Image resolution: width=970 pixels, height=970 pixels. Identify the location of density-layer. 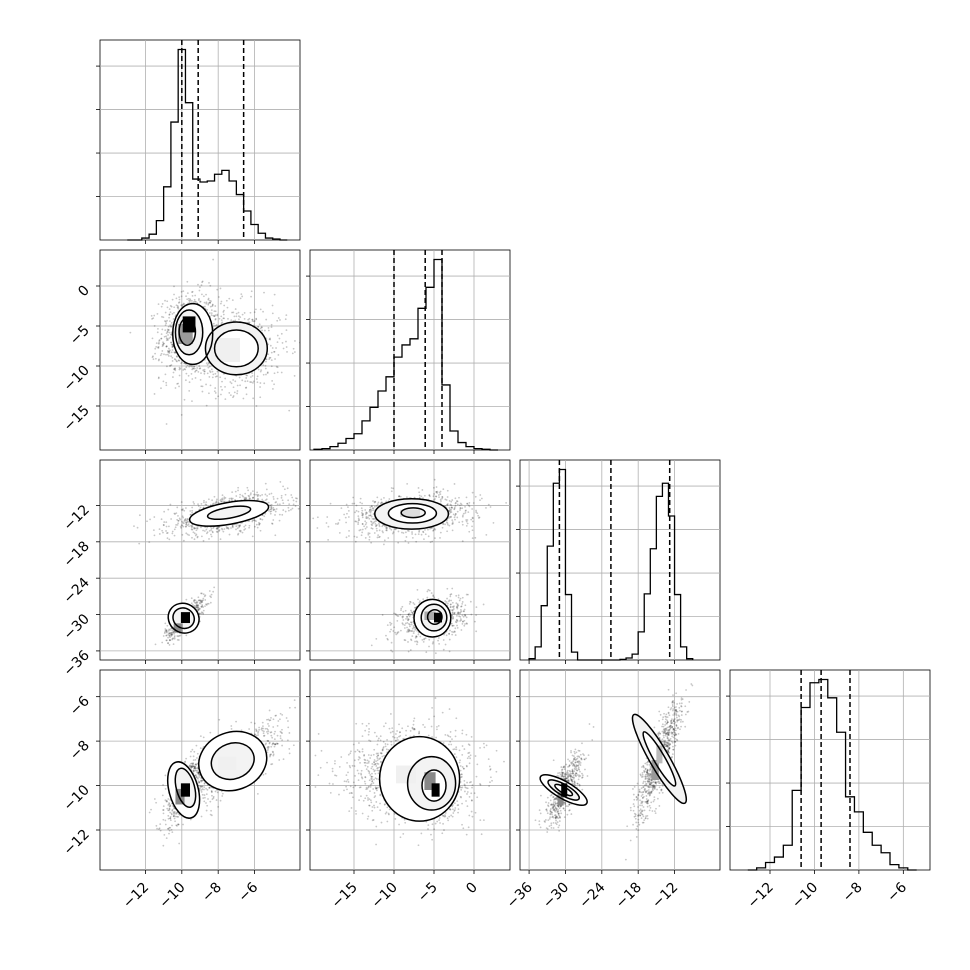
(216, 563).